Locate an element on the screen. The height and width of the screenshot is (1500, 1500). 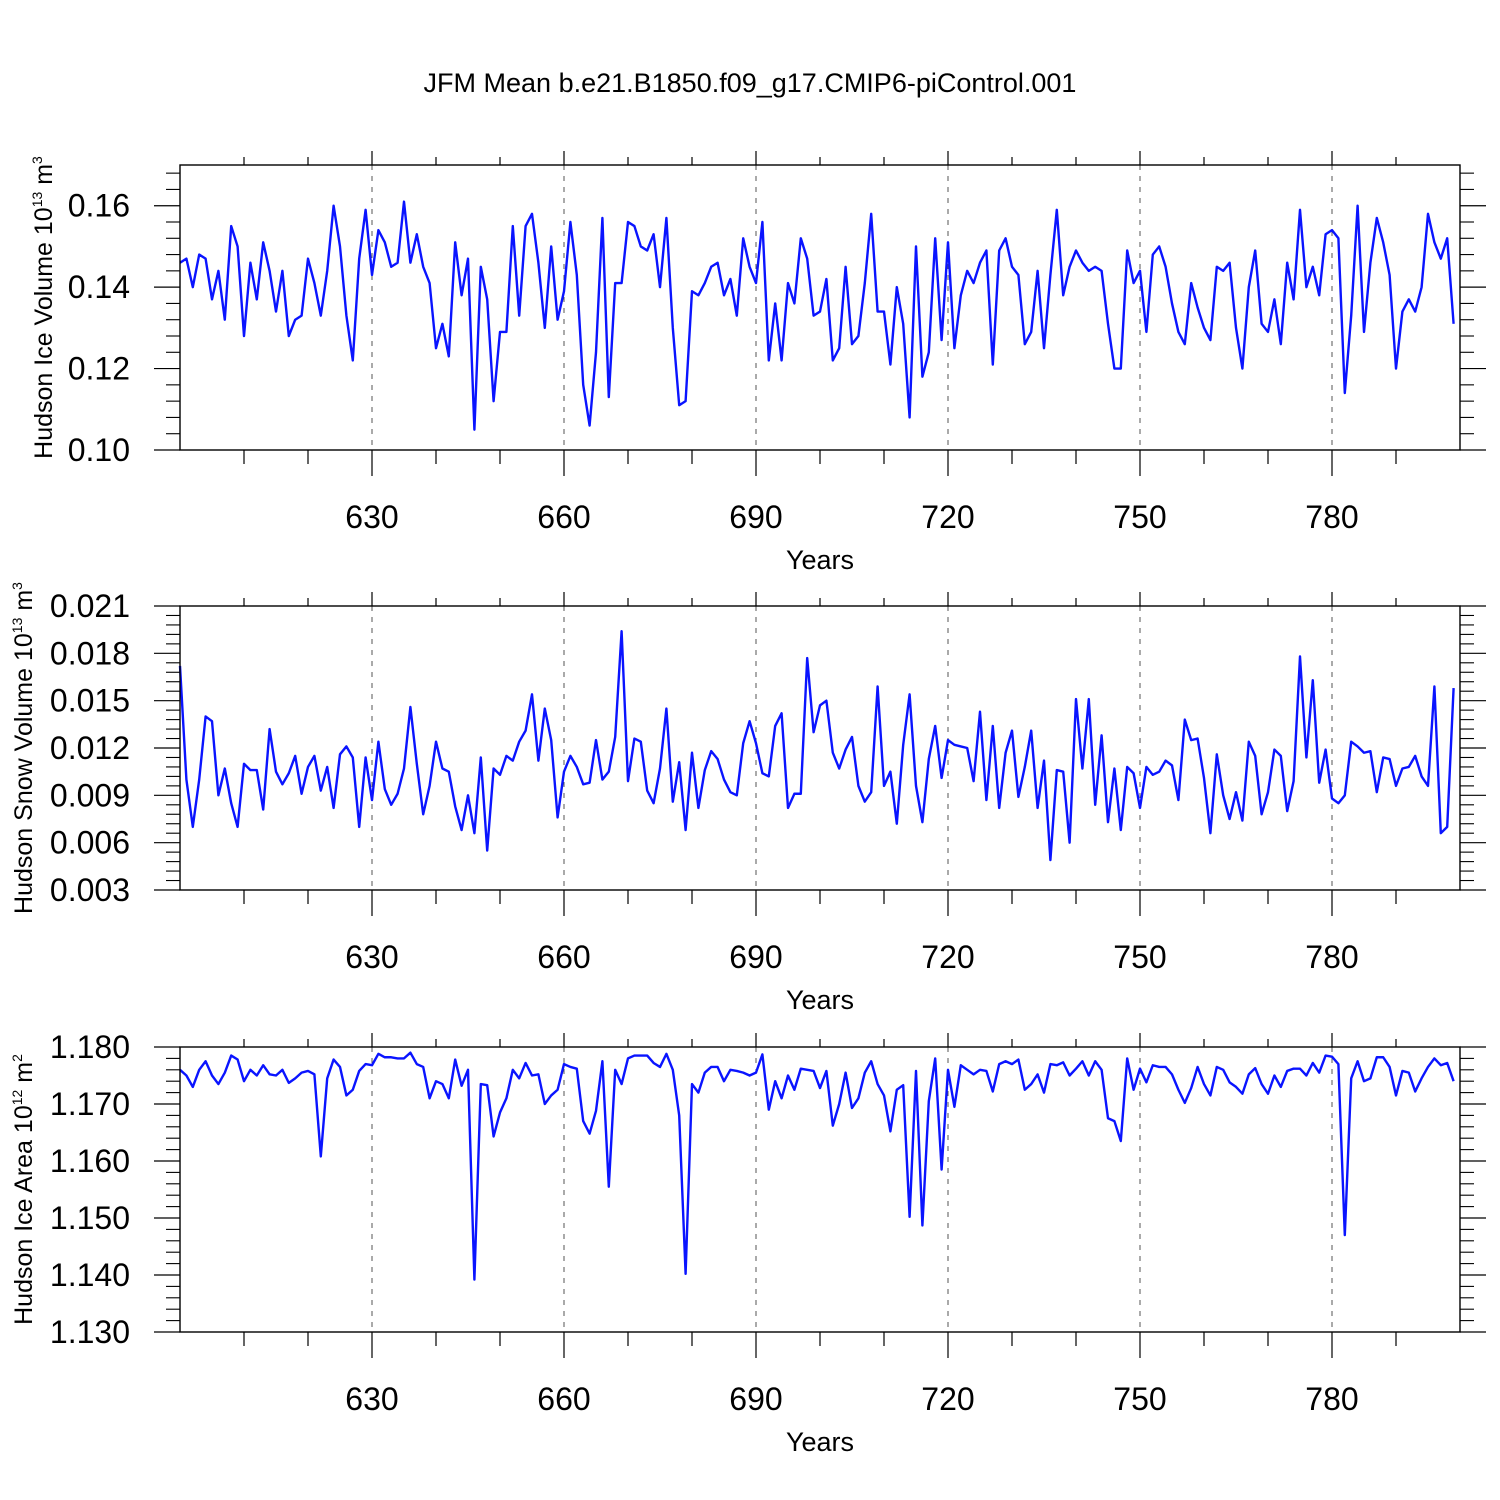
y-tick-label: 0.006 is located at coordinates (90, 843).